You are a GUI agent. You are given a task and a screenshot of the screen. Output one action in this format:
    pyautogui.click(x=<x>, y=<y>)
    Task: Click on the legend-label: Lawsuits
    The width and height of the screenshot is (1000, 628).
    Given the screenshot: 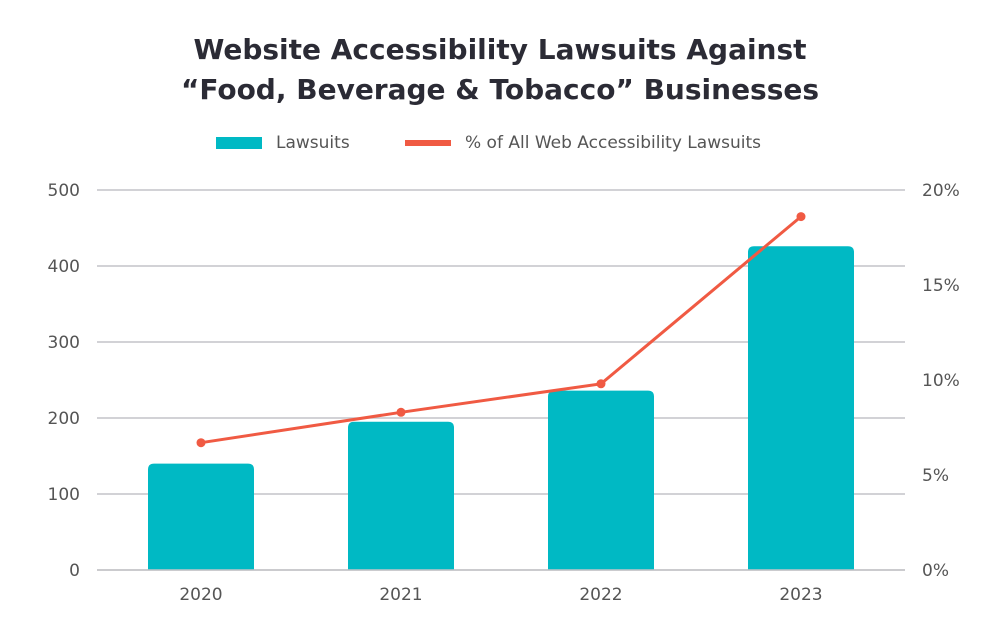 What is the action you would take?
    pyautogui.click(x=313, y=143)
    